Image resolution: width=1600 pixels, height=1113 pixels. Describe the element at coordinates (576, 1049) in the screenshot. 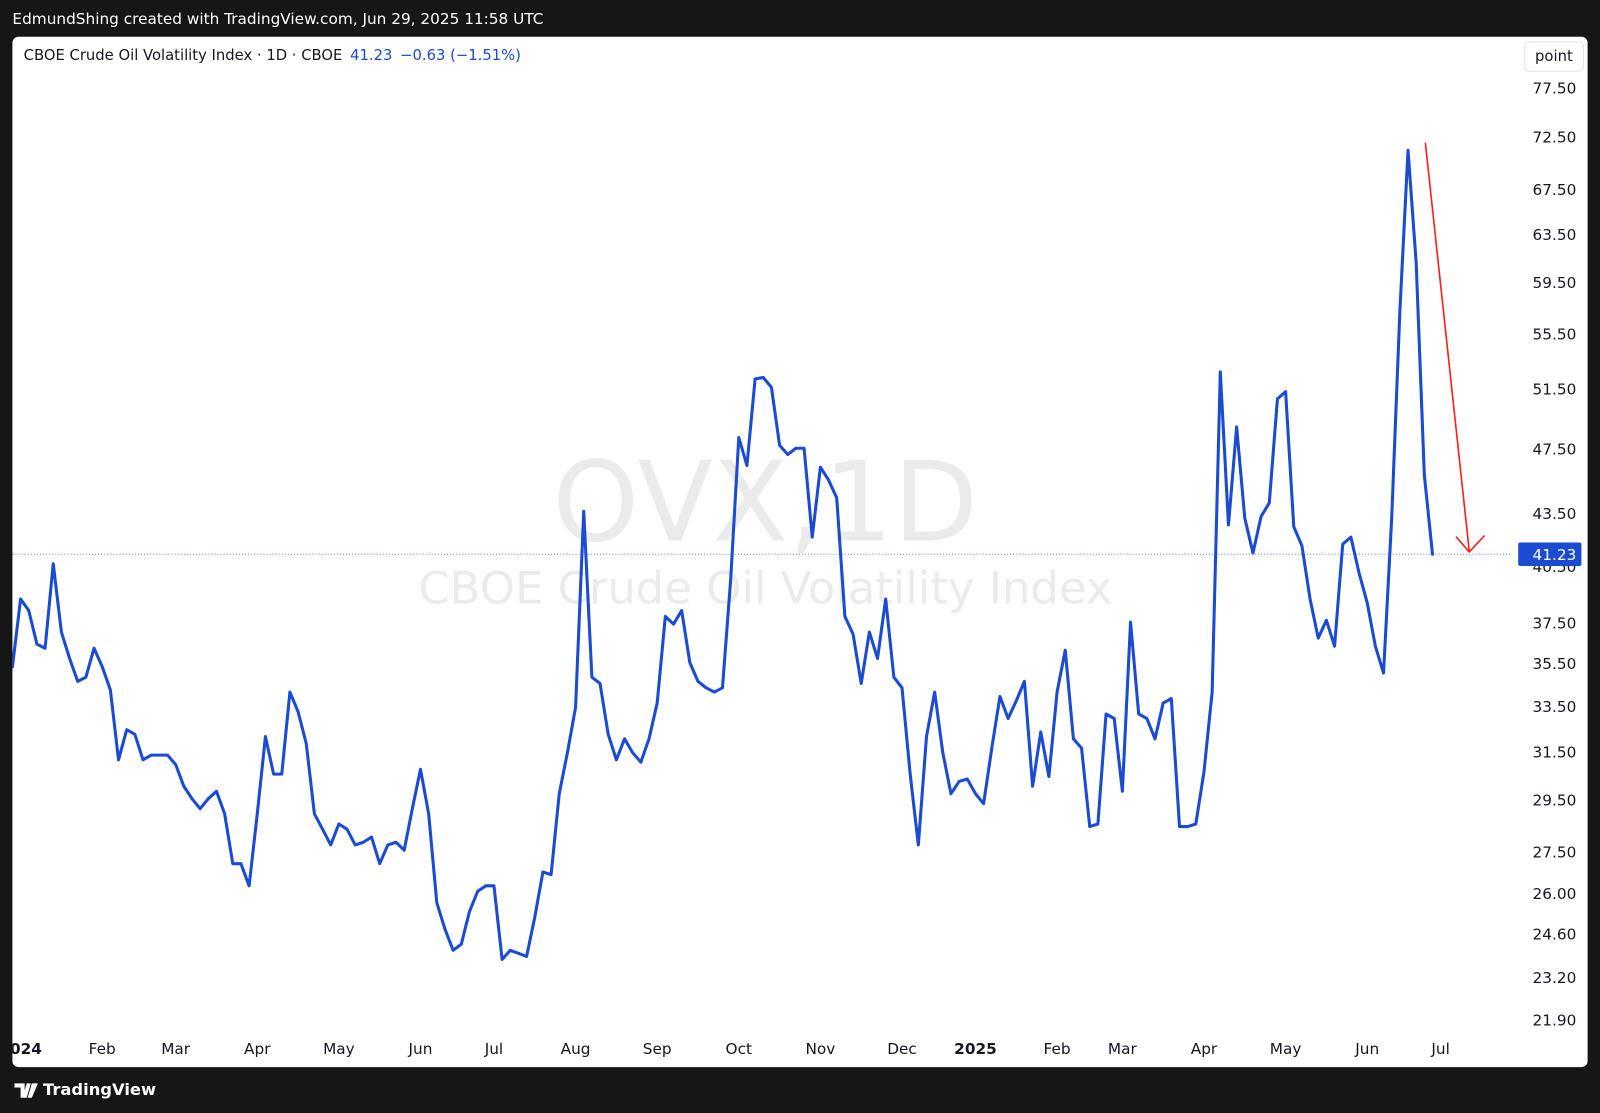

I see `x-tick-label: Aug` at that location.